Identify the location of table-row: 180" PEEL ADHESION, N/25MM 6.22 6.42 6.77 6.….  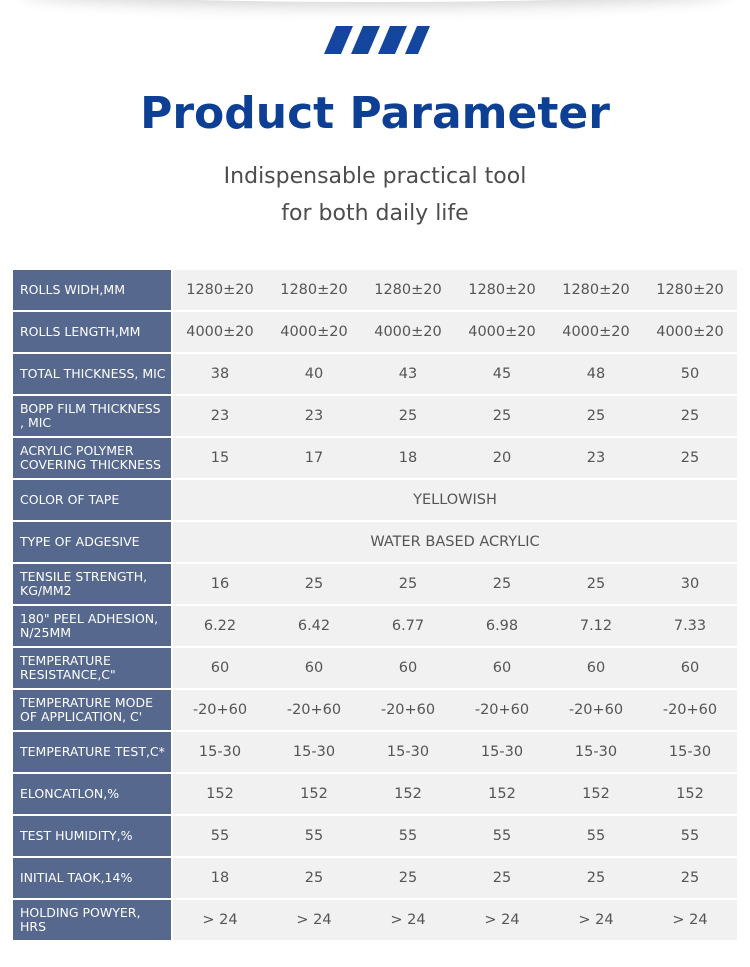
(375, 626).